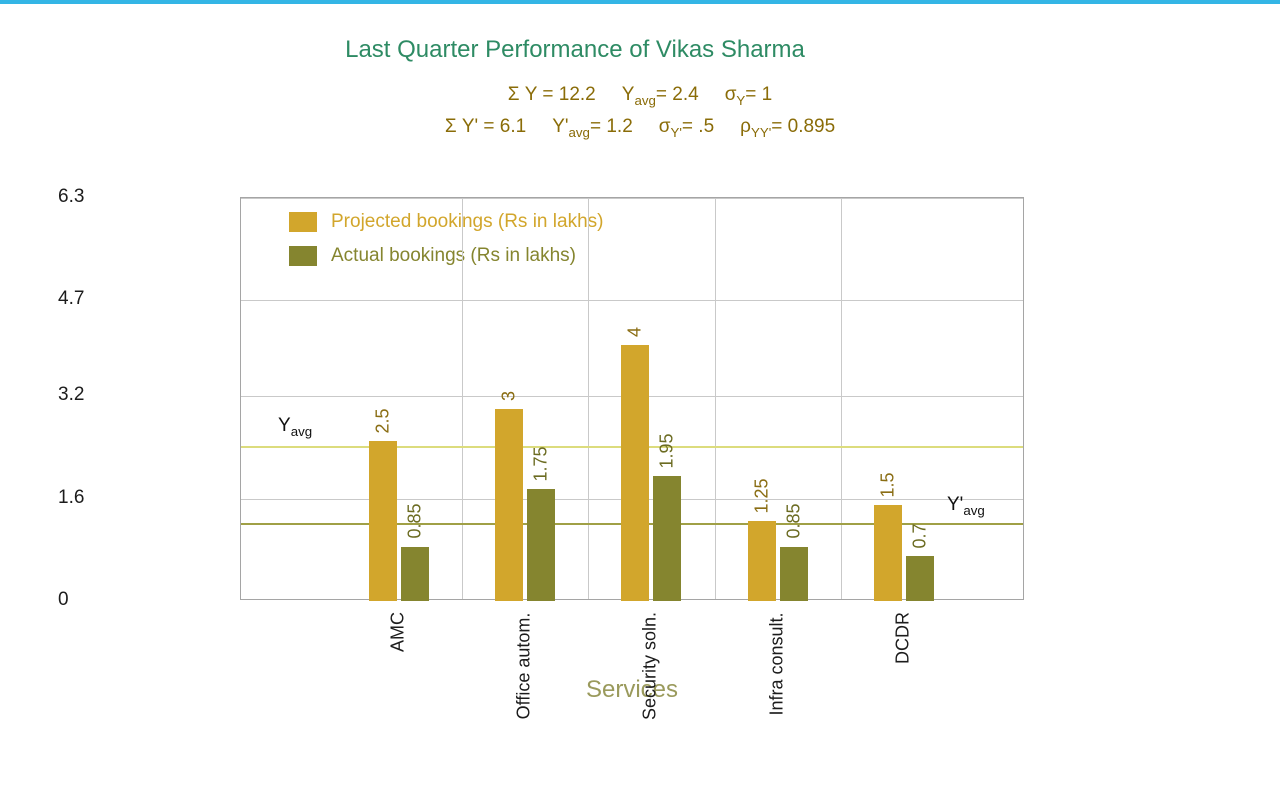 This screenshot has width=1280, height=800. What do you see at coordinates (540, 545) in the screenshot?
I see `bar-actual-office-autom` at bounding box center [540, 545].